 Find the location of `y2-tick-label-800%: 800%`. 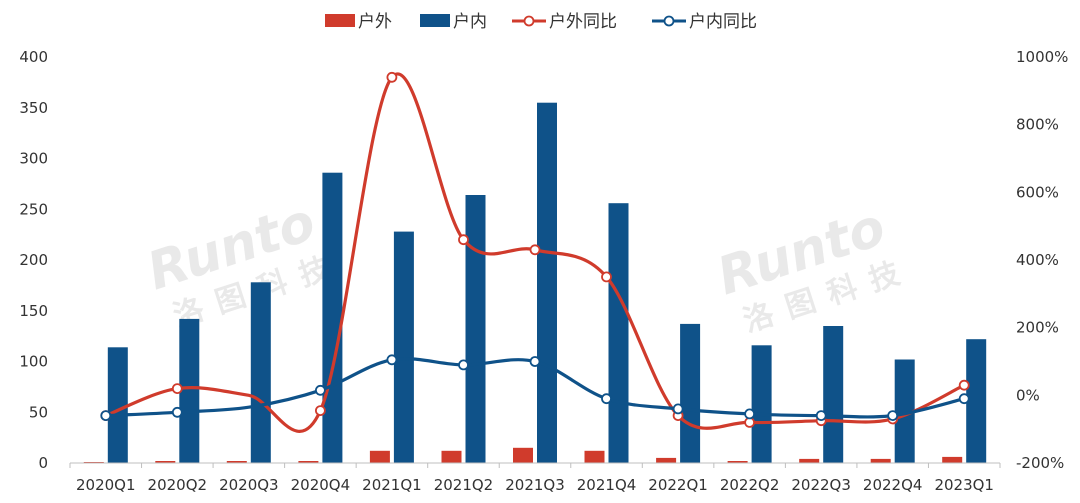

y2-tick-label-800%: 800% is located at coordinates (1037, 125).